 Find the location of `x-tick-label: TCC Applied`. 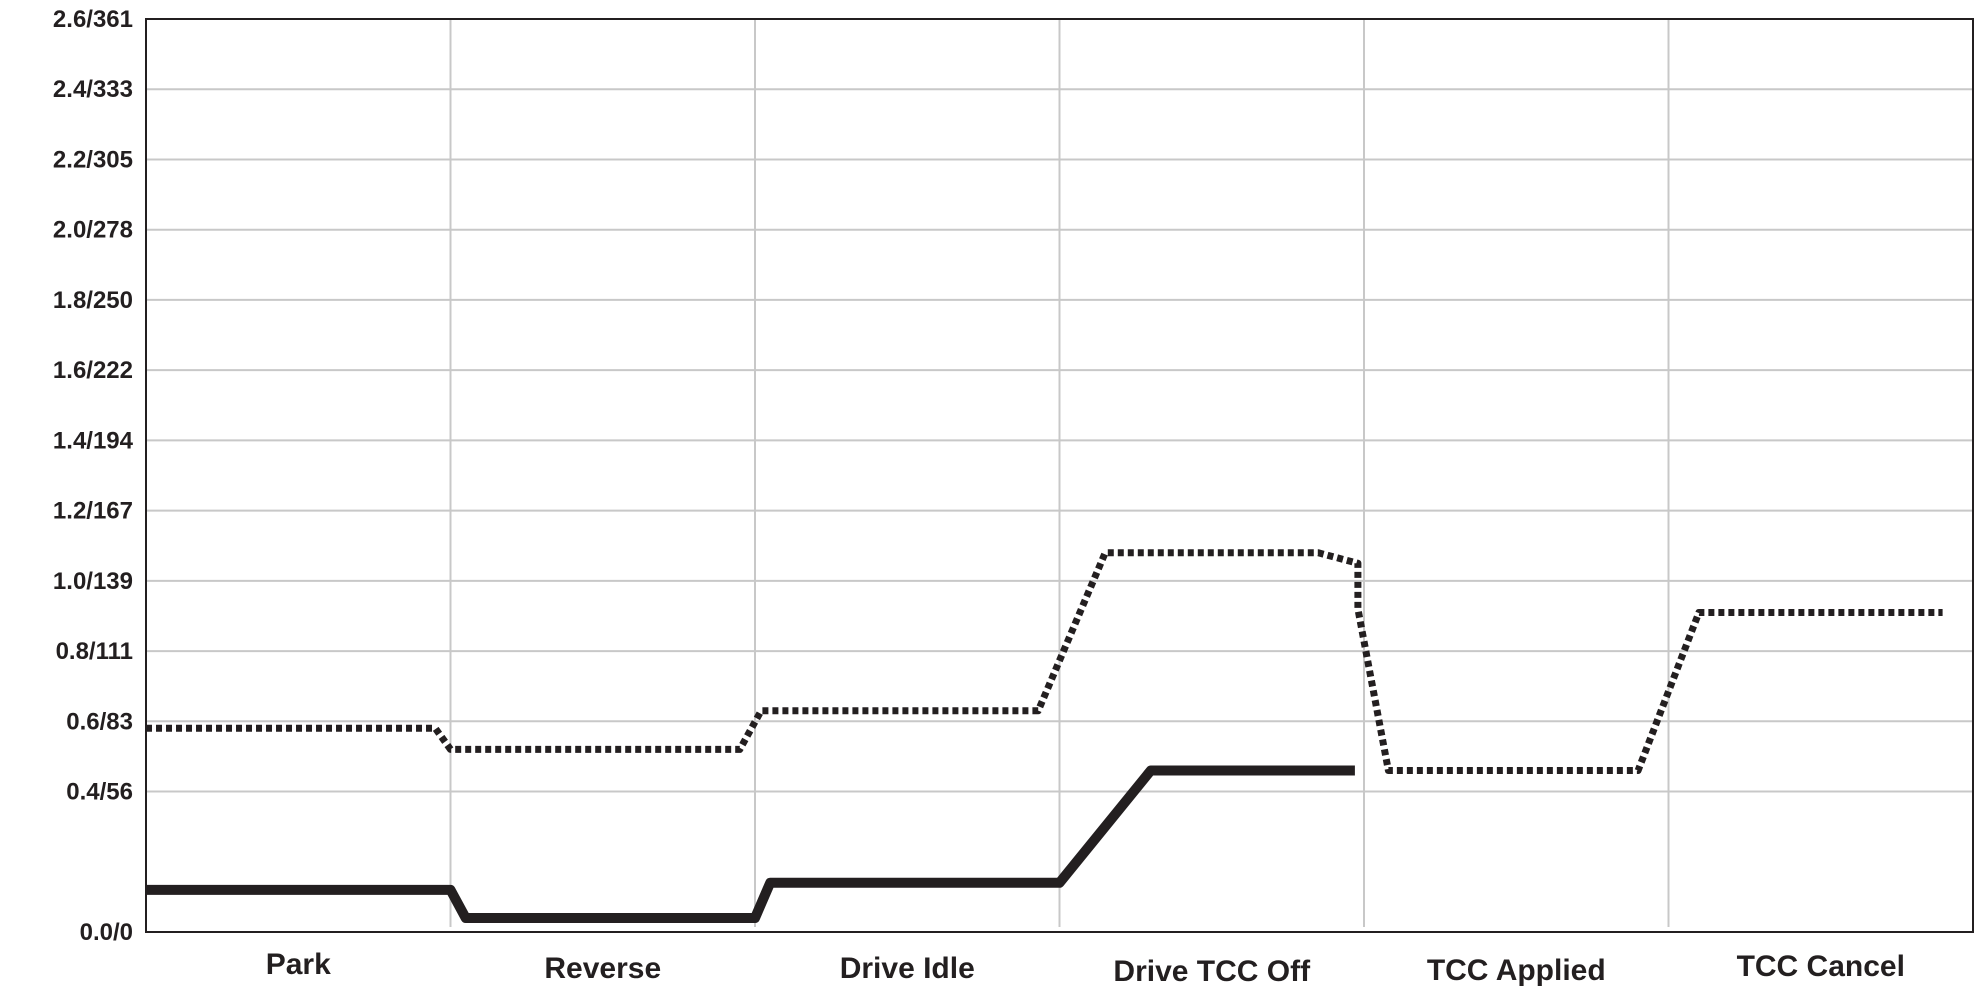

x-tick-label: TCC Applied is located at coordinates (1516, 970).